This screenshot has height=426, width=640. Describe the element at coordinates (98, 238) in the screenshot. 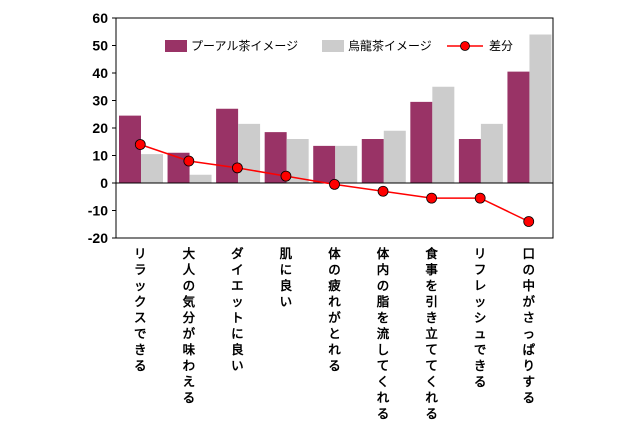

I see `y-tick-label: -20` at that location.